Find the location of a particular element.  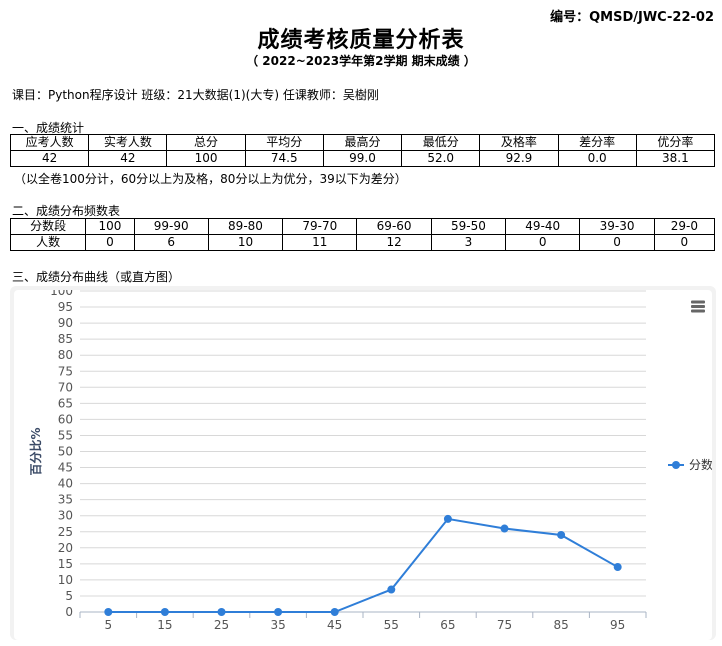

distribution-range-cell: 79-70 is located at coordinates (320, 226).